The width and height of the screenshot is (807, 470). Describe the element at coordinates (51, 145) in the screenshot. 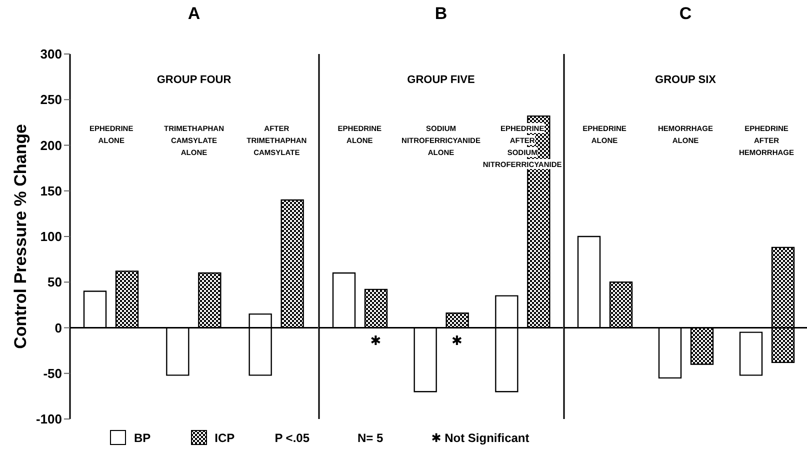

I see `y-tick-label: 200` at that location.